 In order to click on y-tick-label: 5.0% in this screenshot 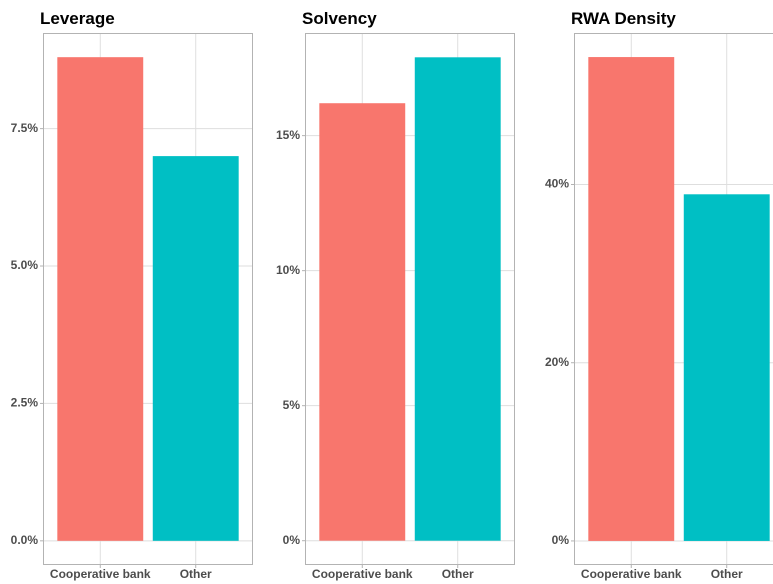, I will do `click(25, 265)`.